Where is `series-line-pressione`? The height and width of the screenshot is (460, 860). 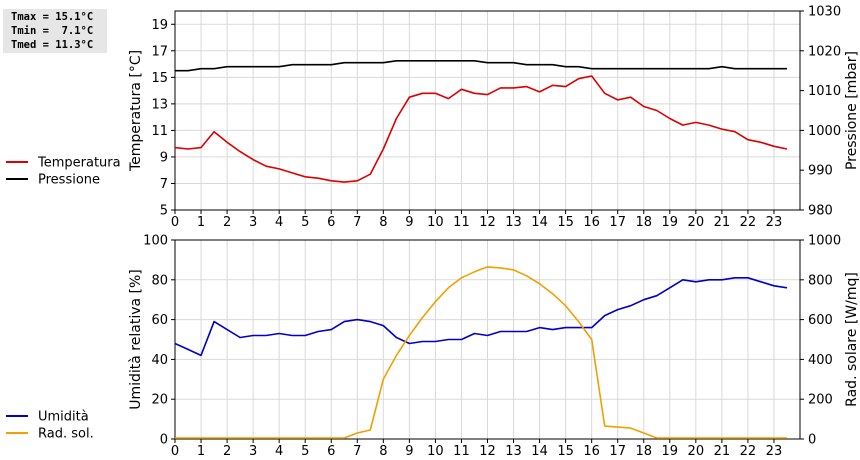 series-line-pressione is located at coordinates (481, 65).